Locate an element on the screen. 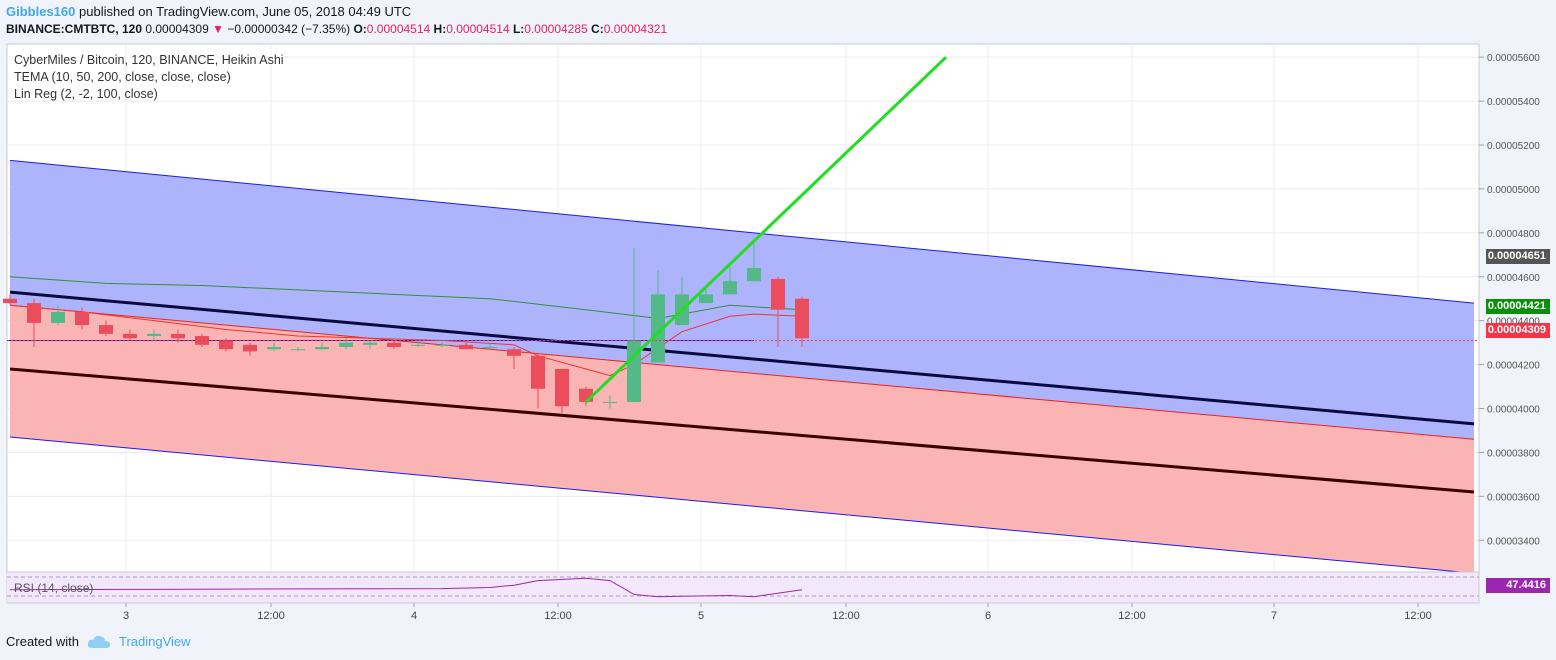 The width and height of the screenshot is (1556, 660). time-tick-label: 5 is located at coordinates (701, 616).